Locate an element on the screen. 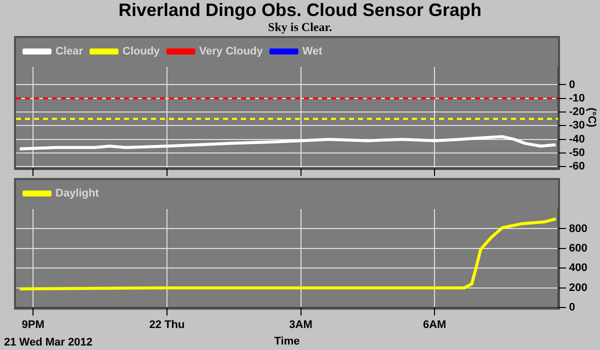 This screenshot has width=600, height=350. legend-label: Wet is located at coordinates (312, 52).